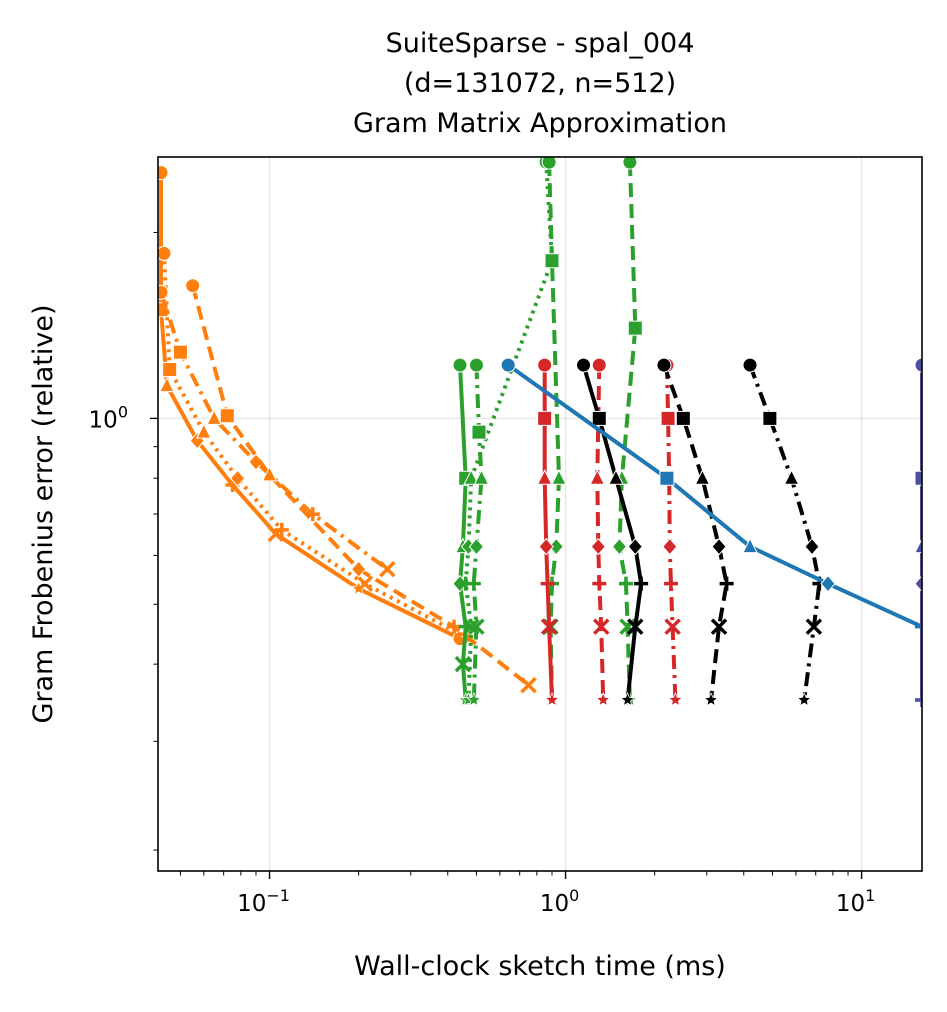  Describe the element at coordinates (43, 513) in the screenshot. I see `y-axis-label: Gram Frobenius error (relative)` at that location.